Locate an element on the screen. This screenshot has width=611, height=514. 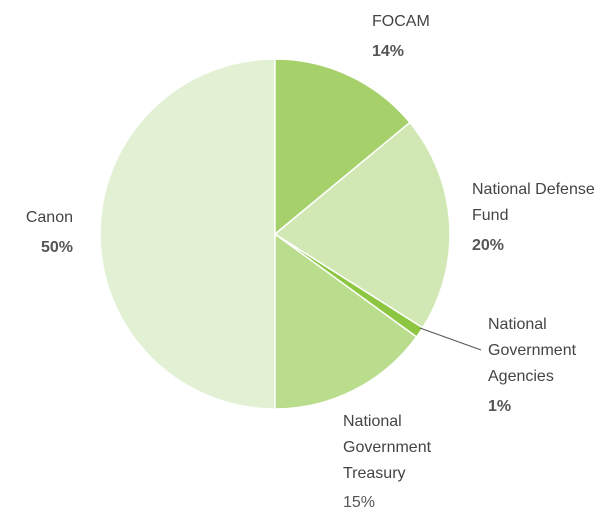
slice-value-label: 1% is located at coordinates (500, 406).